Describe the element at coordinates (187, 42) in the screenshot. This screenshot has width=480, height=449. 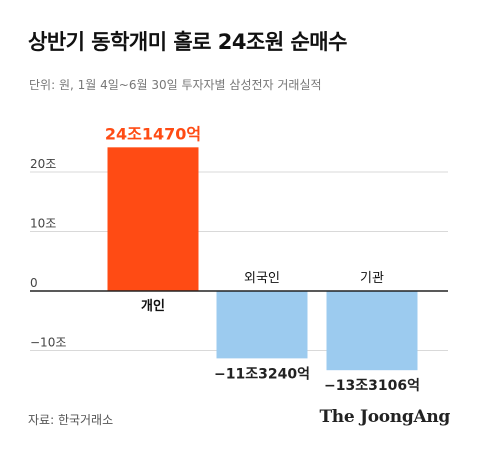
I see `chart-title: 상반기 동학개미 홀로 24조원 순매수` at that location.